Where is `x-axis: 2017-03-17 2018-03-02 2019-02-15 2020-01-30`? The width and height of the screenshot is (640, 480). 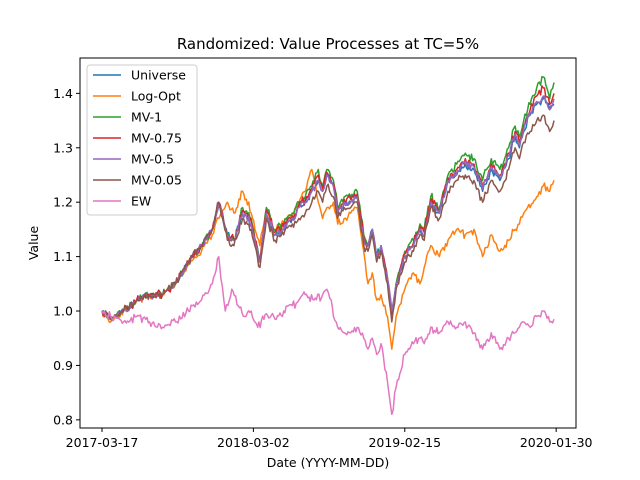
x-axis: 2017-03-17 2018-03-02 2019-02-15 2020-01-30 is located at coordinates (329, 439).